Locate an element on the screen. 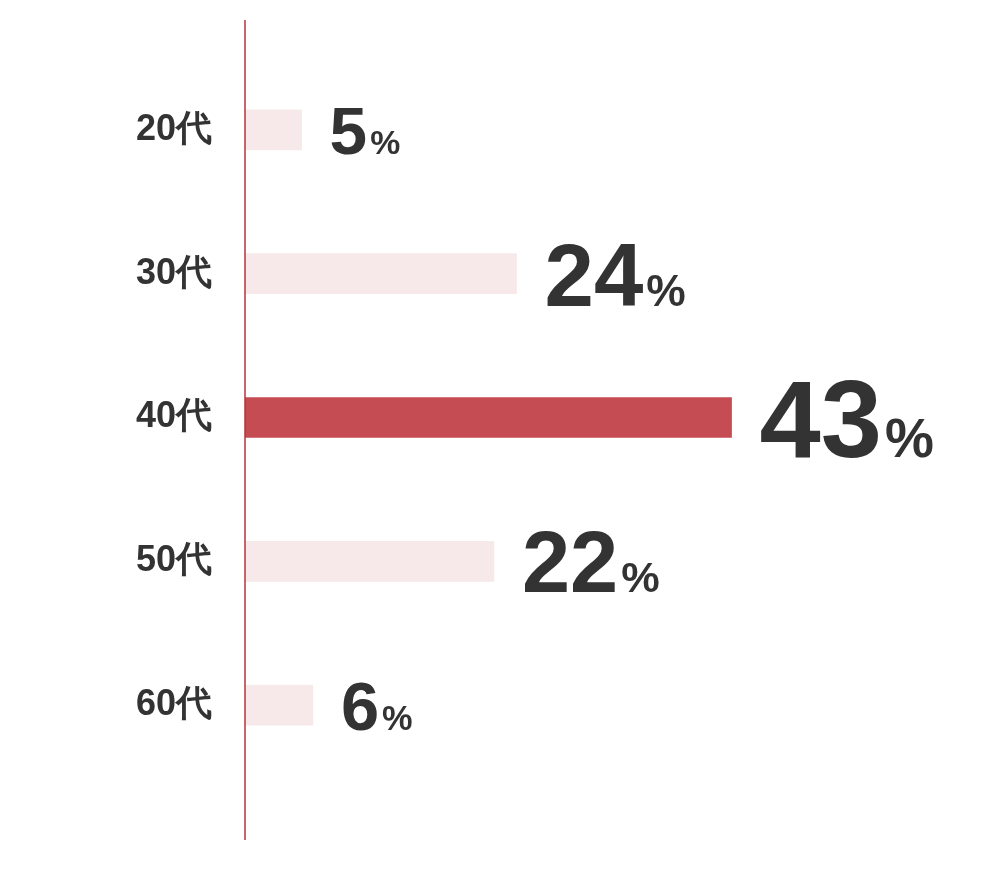  y-tick-label: 30代 is located at coordinates (173, 271).